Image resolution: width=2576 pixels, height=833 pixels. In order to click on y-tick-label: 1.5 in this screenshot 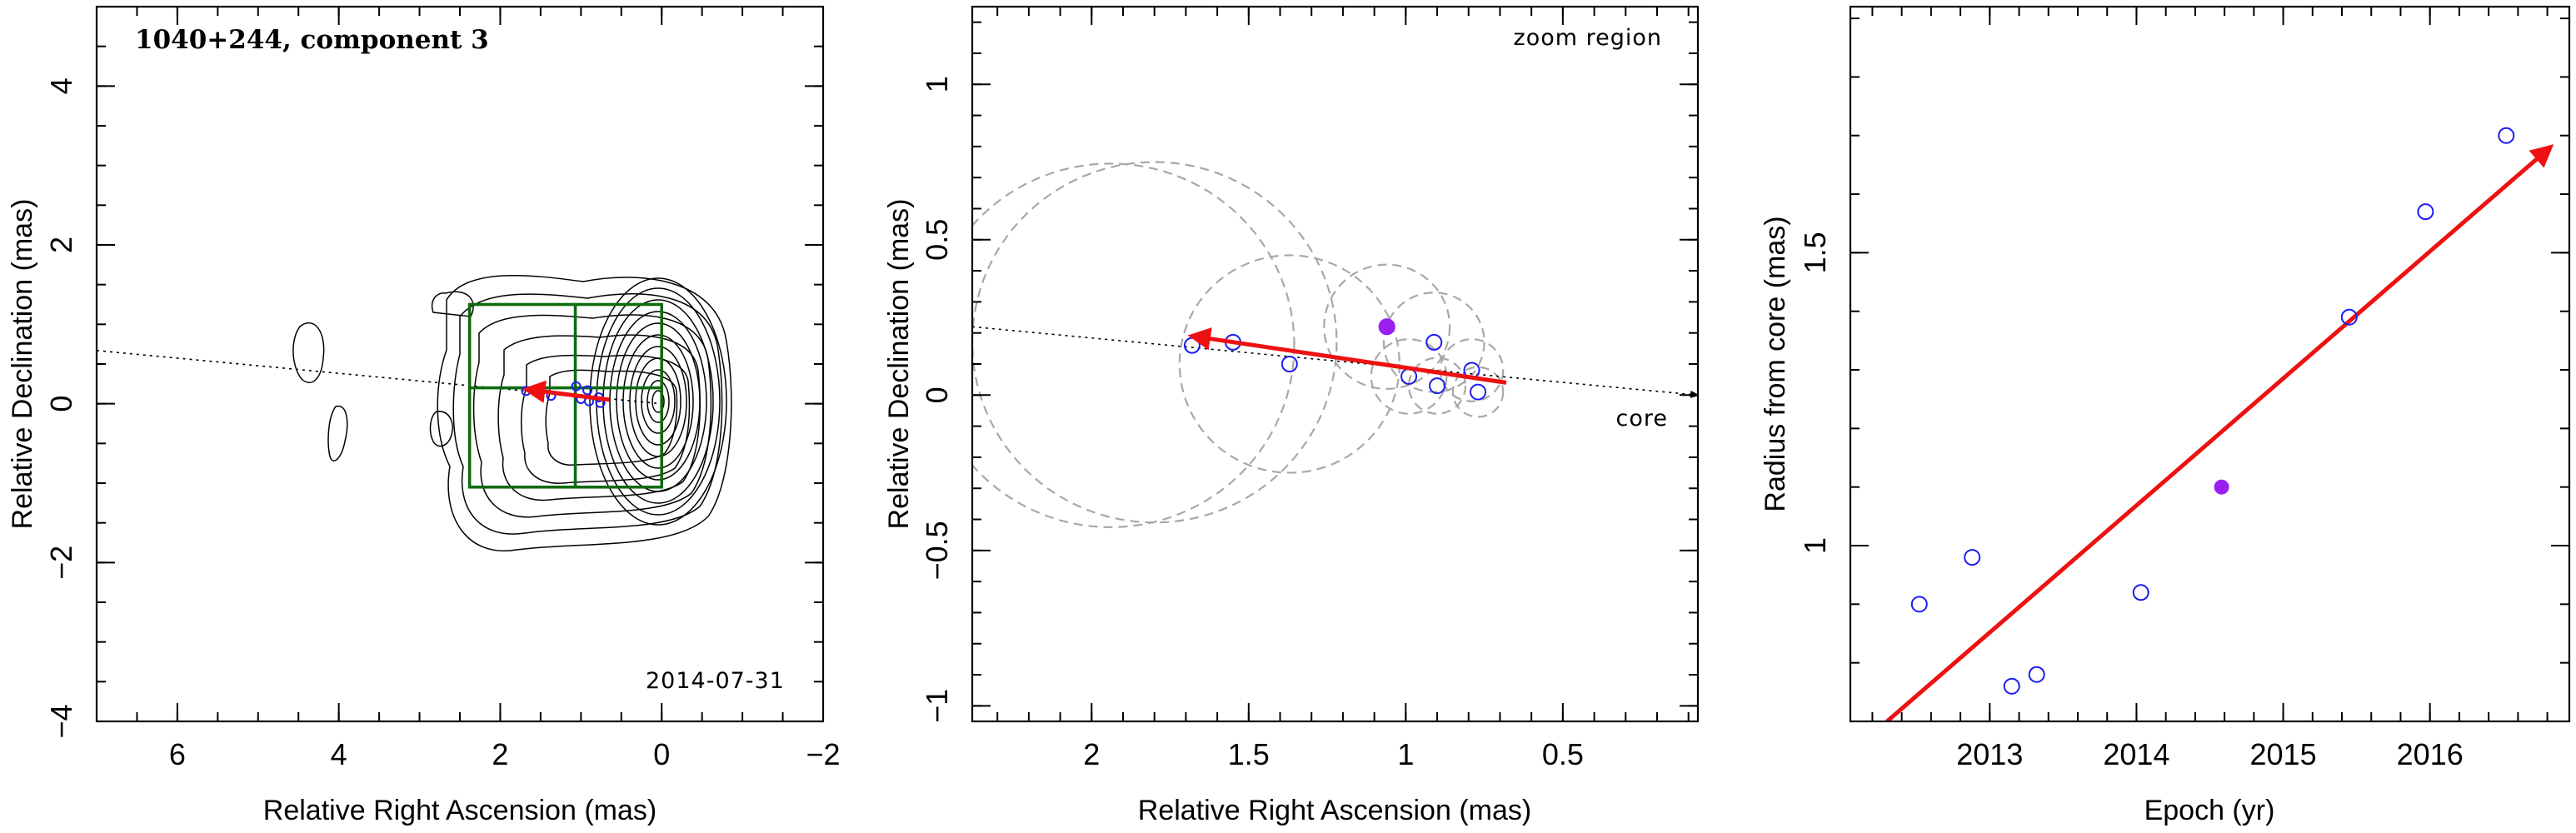, I will do `click(1815, 252)`.